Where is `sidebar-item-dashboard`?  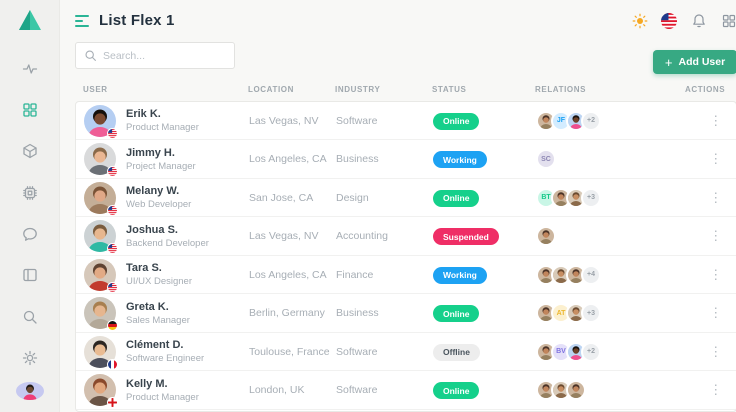
sidebar-item-dashboard is located at coordinates (30, 109).